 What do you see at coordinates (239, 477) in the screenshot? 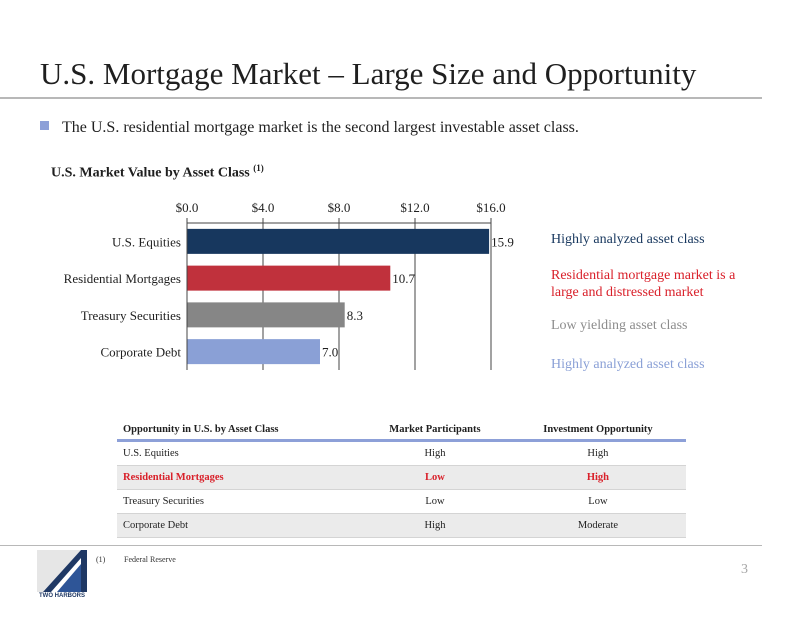
I see `cell-asset-class: Residential Mortgages` at bounding box center [239, 477].